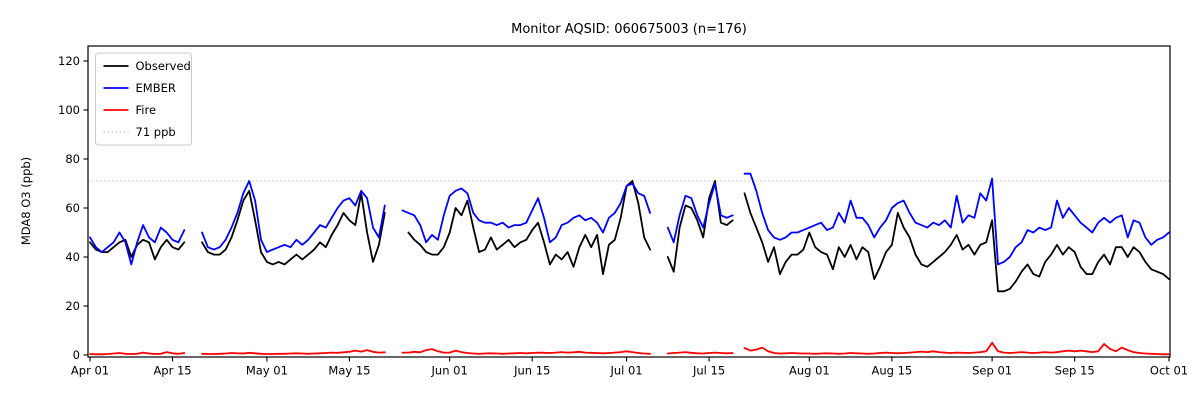 The image size is (1200, 400). What do you see at coordinates (163, 66) in the screenshot?
I see `legend-label: Observed` at bounding box center [163, 66].